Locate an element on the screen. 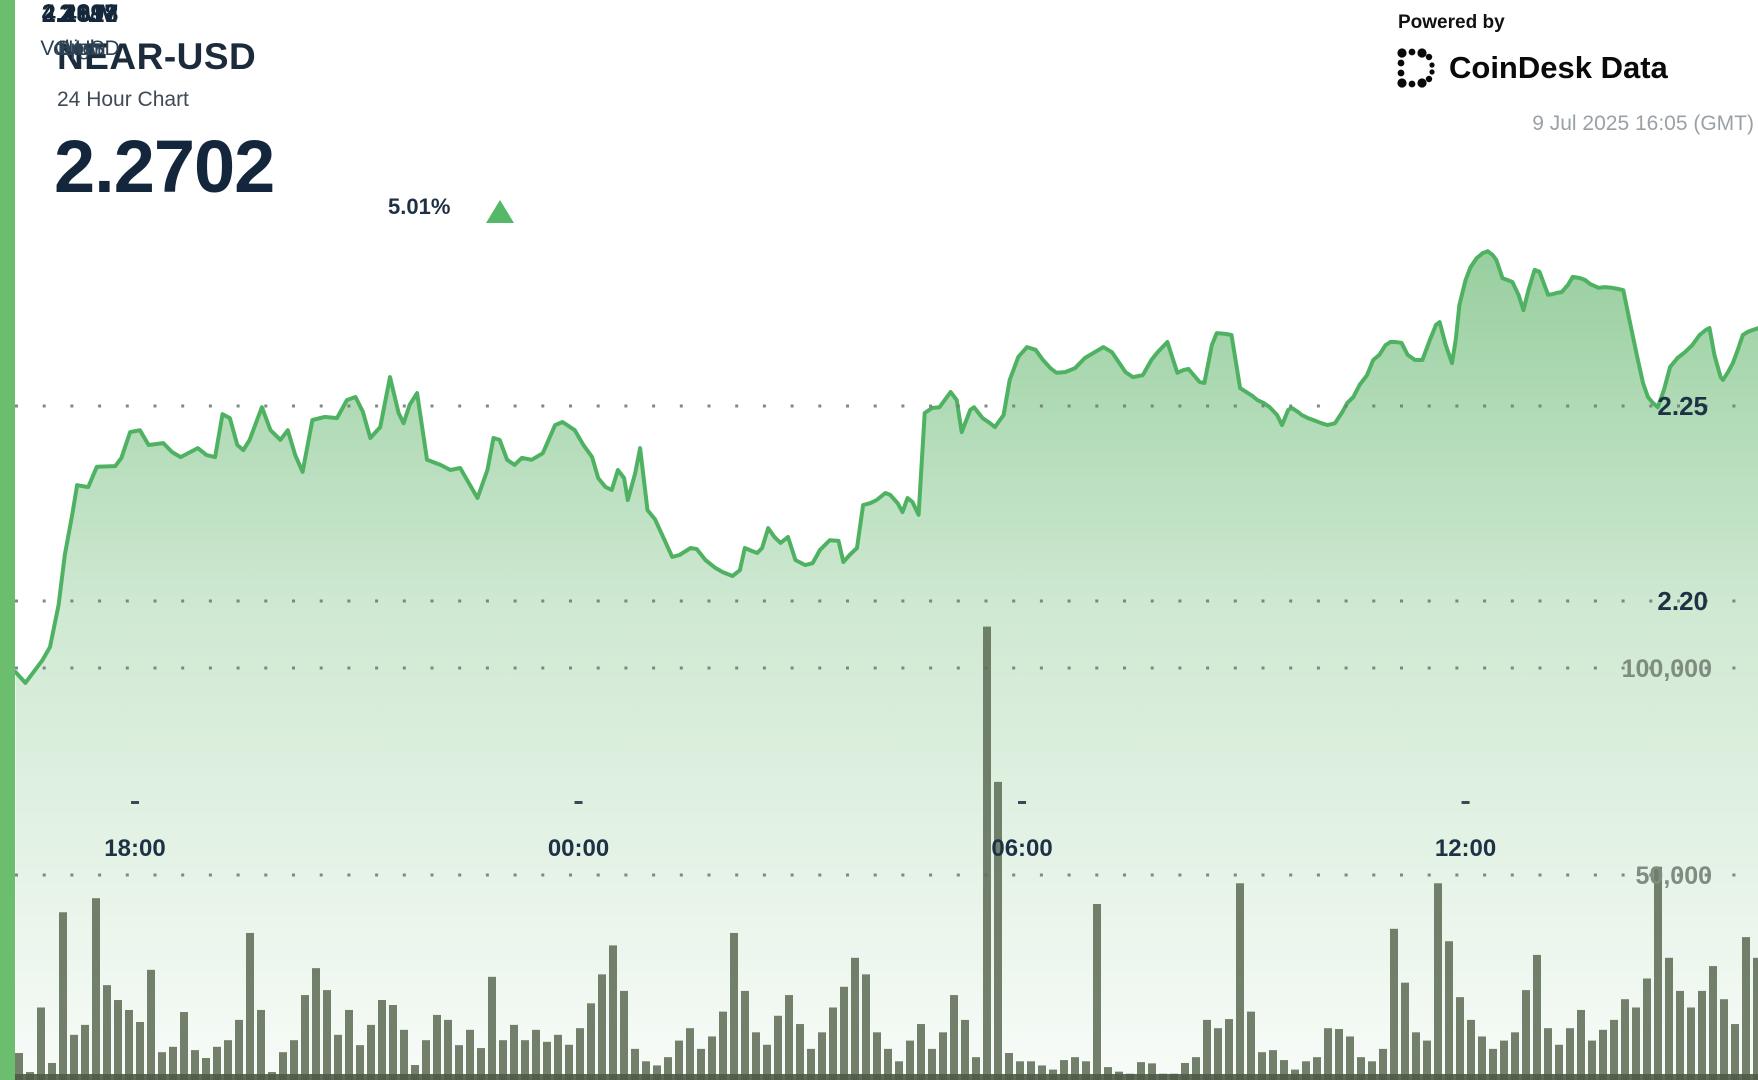  price-axis-label: 2.20 is located at coordinates (1682, 601).